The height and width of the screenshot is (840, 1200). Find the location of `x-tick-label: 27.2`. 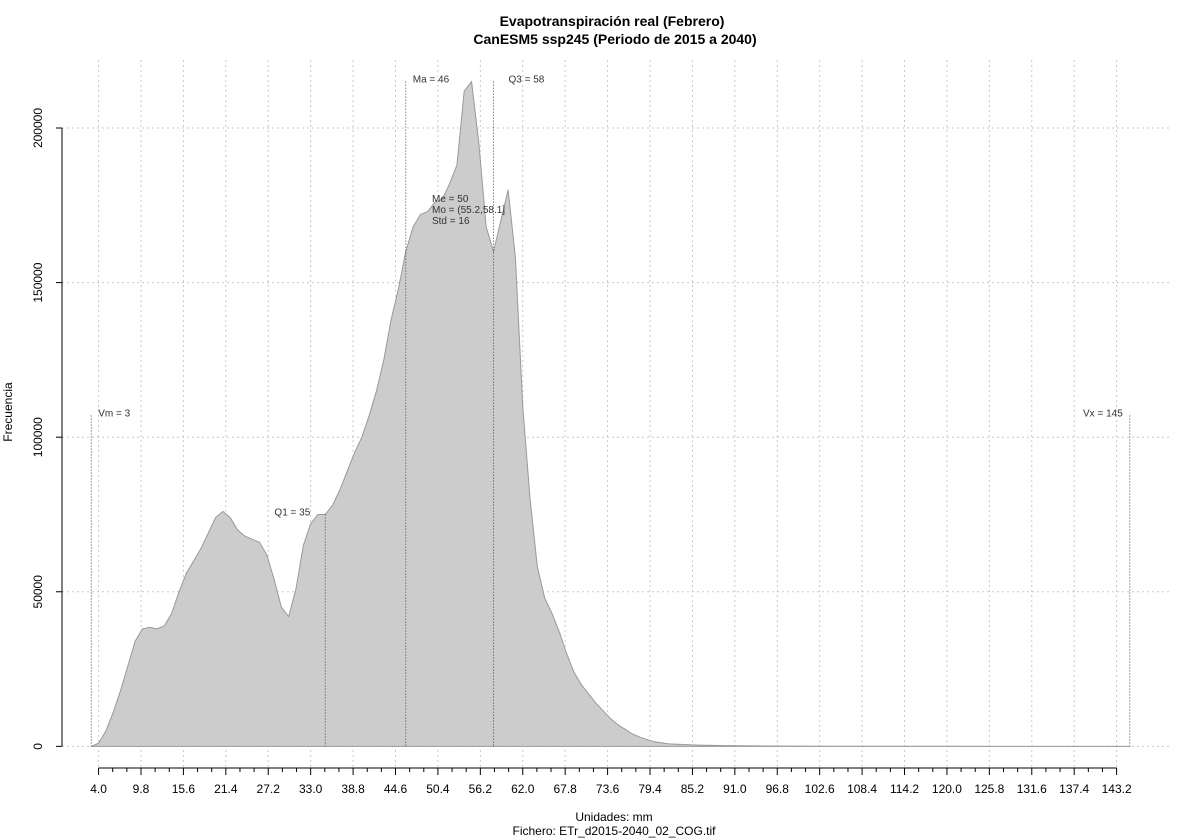

x-tick-label: 27.2 is located at coordinates (269, 789).